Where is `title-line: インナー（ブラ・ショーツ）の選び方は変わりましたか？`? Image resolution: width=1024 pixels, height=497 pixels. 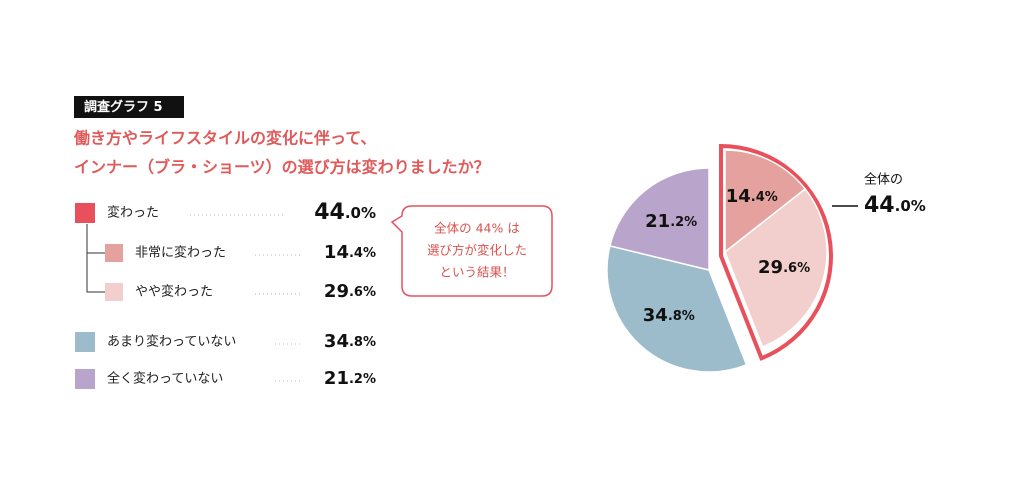
title-line: インナー（ブラ・ショーツ）の選び方は変わりましたか？ is located at coordinates (282, 167).